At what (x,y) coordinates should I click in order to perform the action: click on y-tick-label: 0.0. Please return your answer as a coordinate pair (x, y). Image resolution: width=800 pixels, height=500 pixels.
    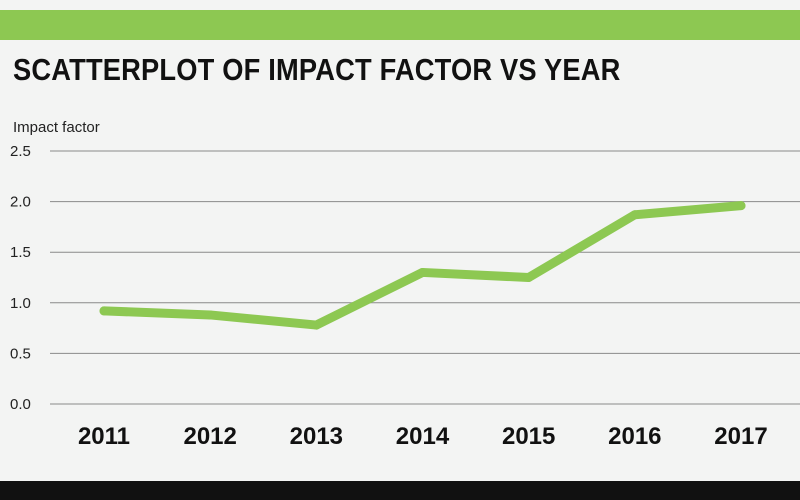
    Looking at the image, I should click on (20, 404).